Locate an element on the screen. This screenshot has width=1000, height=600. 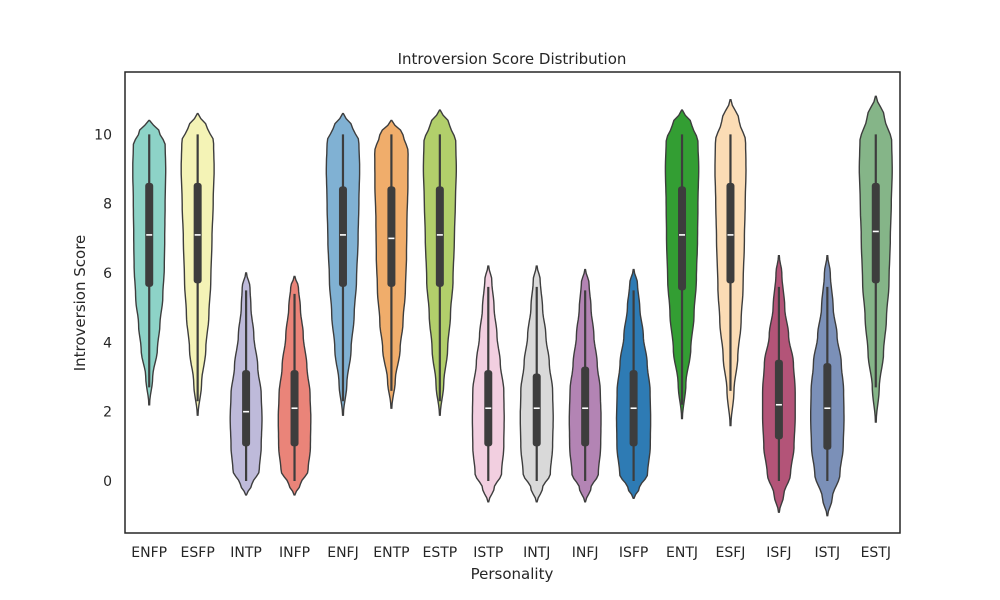
x-tick-label: ISTJ is located at coordinates (827, 553).